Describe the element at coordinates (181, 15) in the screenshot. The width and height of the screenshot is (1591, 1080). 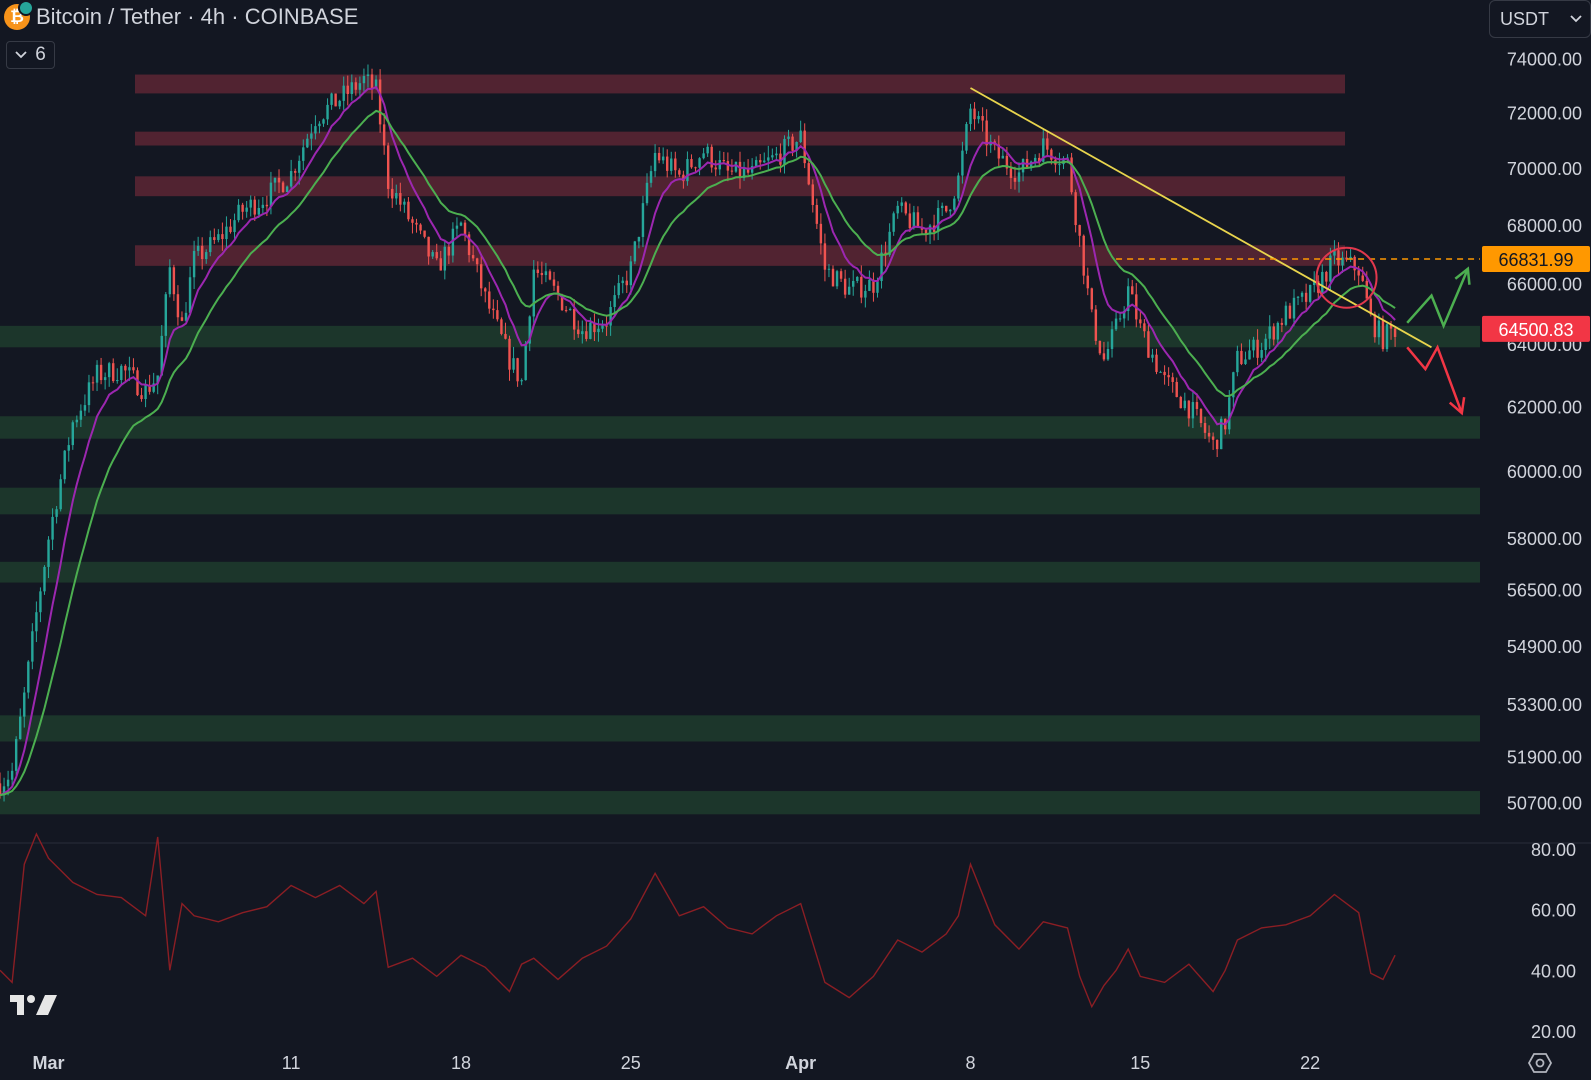
I see `chart-title: ₿ Bitcoin / Tether · 4h · COINBASE` at that location.